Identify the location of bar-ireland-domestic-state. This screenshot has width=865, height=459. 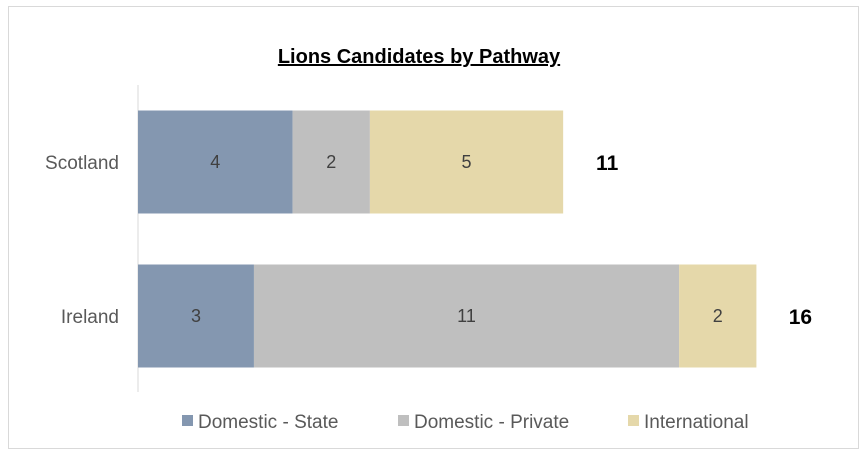
(196, 316).